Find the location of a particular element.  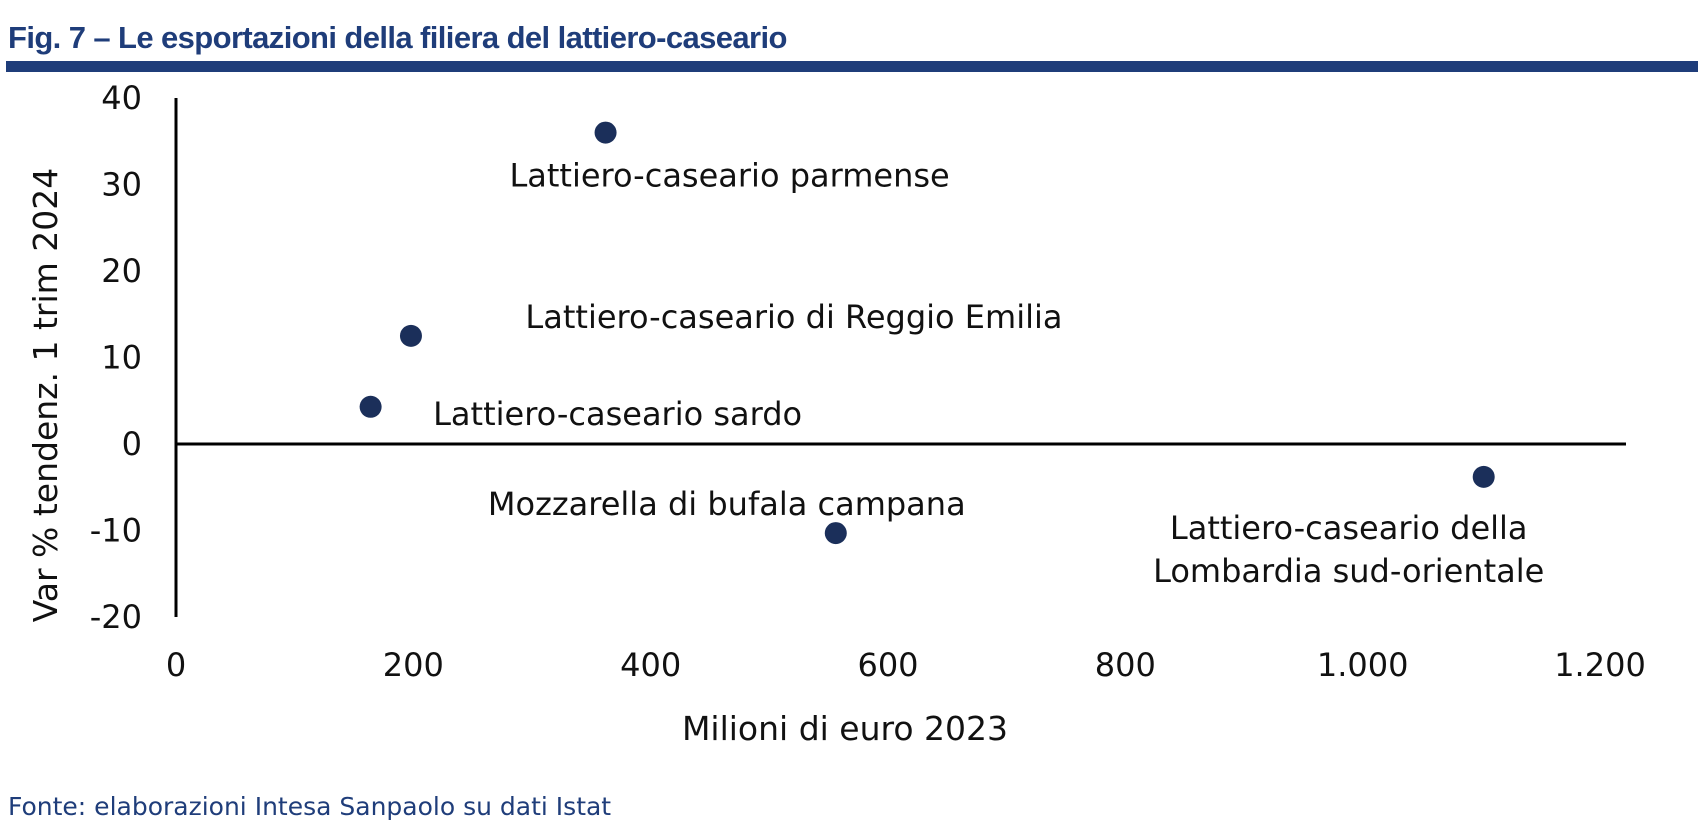

x-tick-label: 1.200 is located at coordinates (1600, 665).